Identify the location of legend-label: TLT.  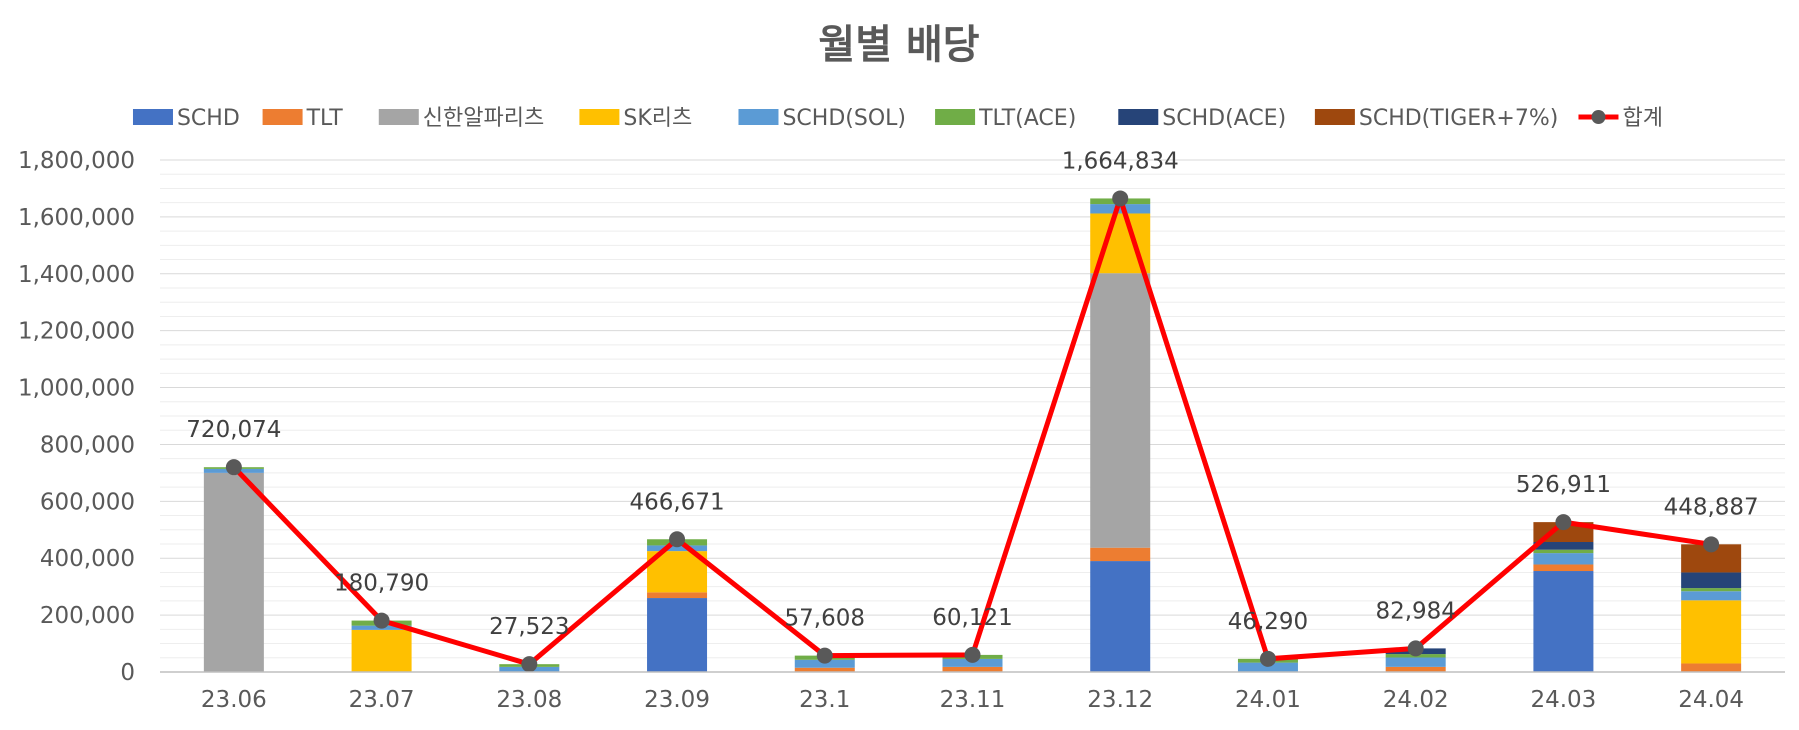
(325, 118).